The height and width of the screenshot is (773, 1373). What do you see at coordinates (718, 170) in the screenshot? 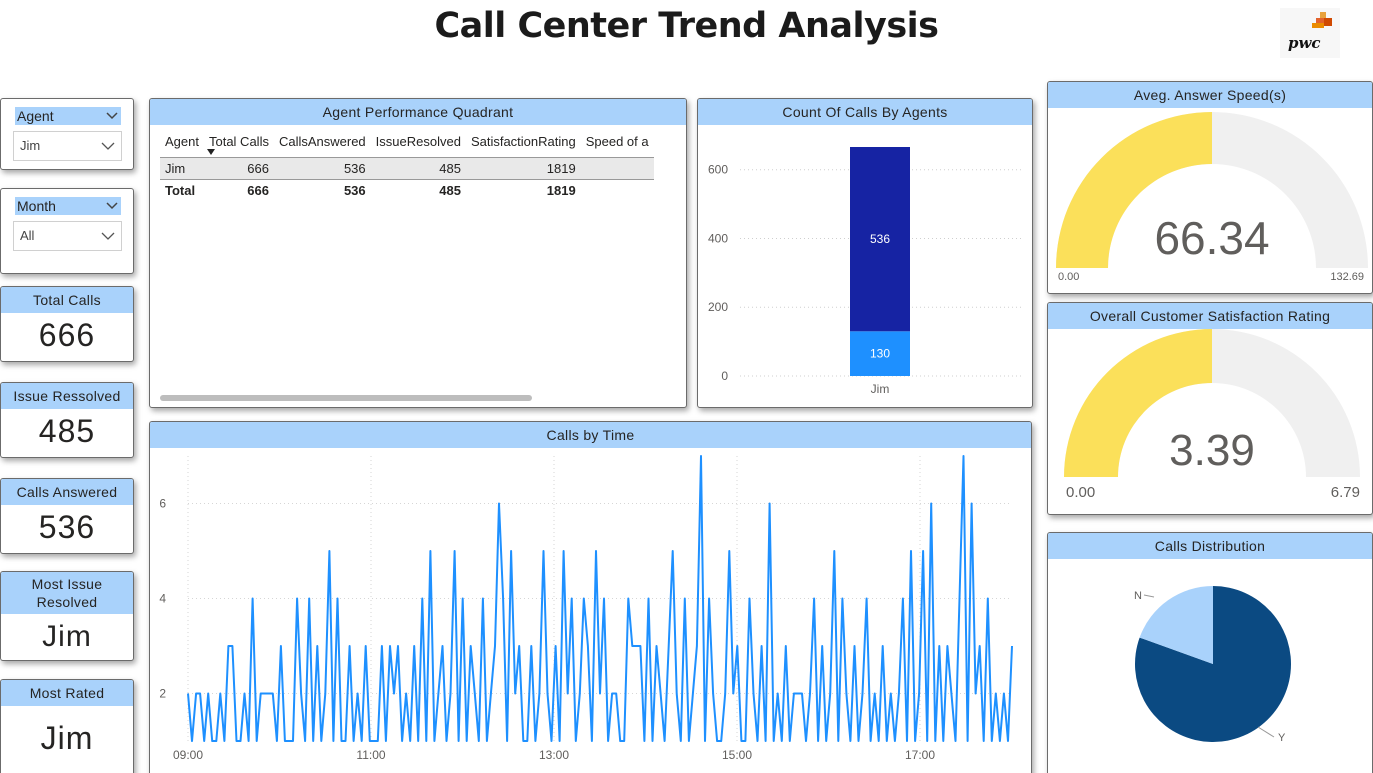
I see `y-tick-label: 600` at bounding box center [718, 170].